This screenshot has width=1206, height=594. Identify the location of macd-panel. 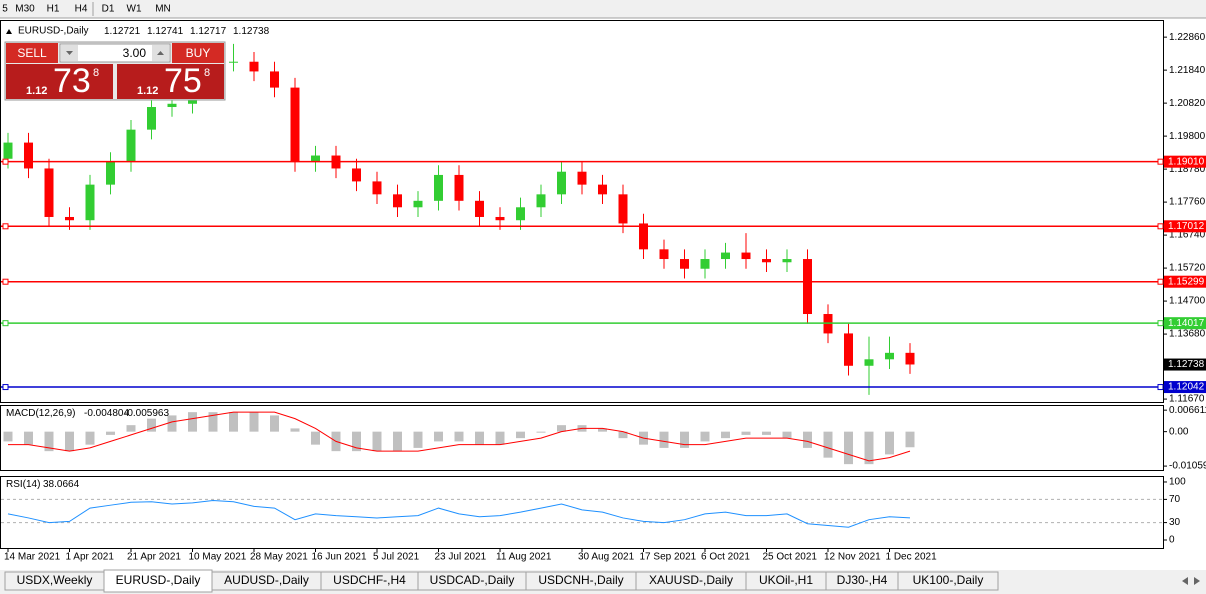
(582, 438).